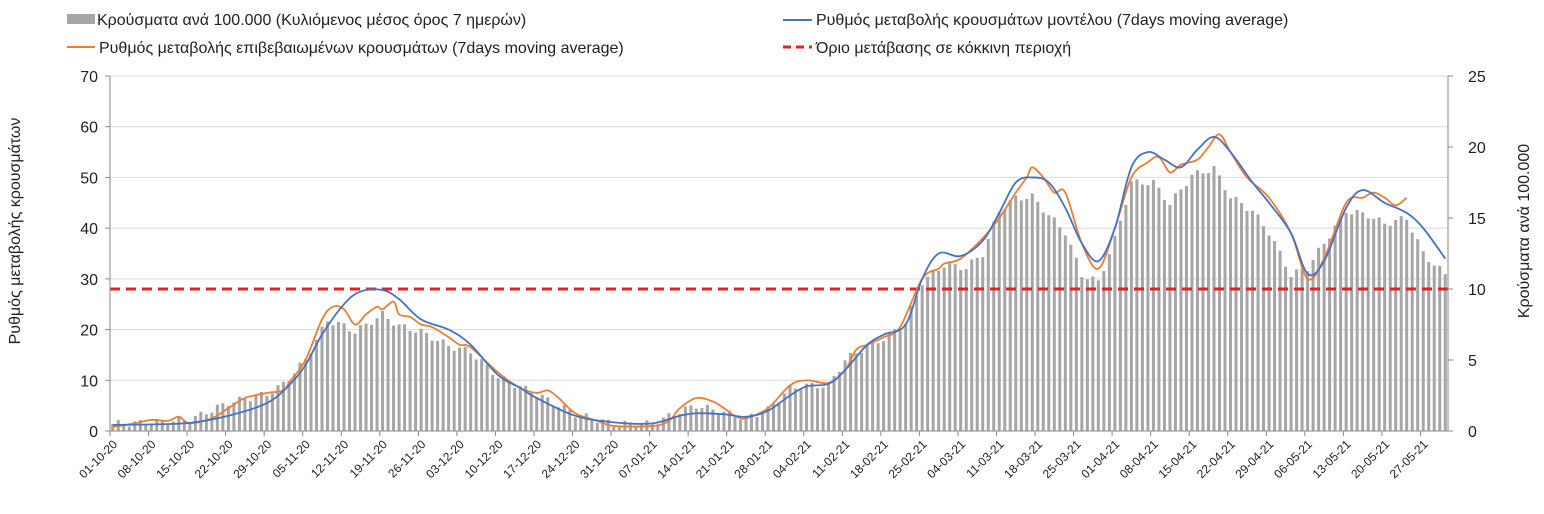 The height and width of the screenshot is (514, 1544). I want to click on x-tick-label: 29-10-20, so click(252, 459).